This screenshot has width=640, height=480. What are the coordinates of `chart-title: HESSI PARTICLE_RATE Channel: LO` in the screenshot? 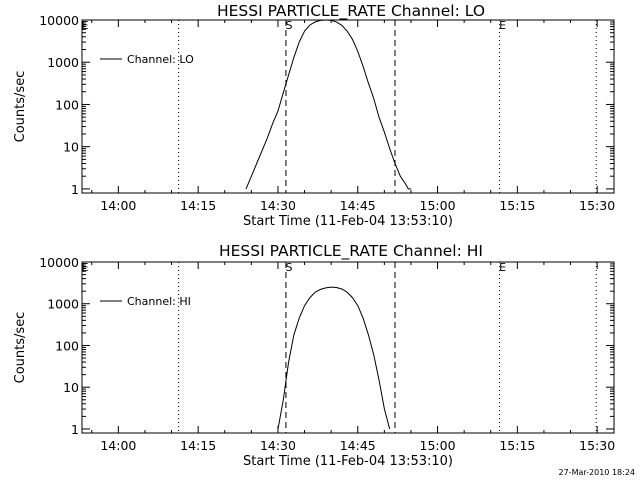 It's located at (351, 11).